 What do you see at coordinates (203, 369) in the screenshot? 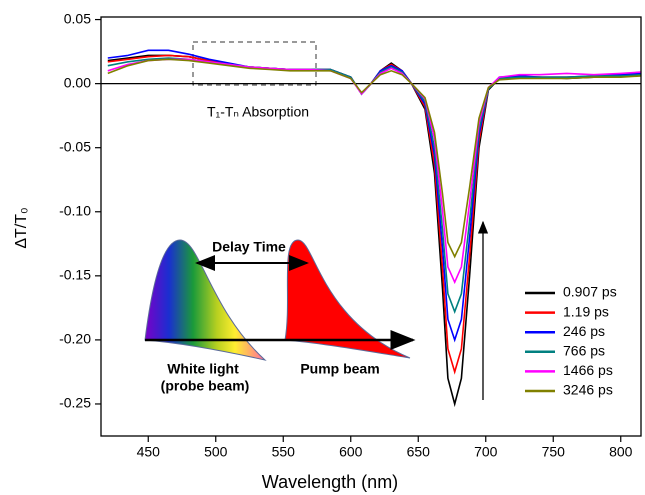
I see `annotation: White light` at bounding box center [203, 369].